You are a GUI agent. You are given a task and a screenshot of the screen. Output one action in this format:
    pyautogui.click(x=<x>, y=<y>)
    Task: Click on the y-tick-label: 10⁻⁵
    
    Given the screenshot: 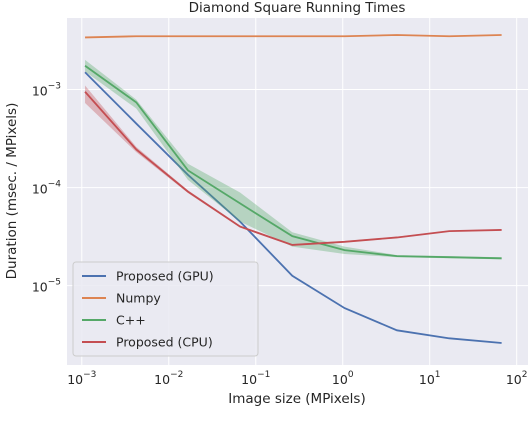 What is the action you would take?
    pyautogui.click(x=46, y=285)
    